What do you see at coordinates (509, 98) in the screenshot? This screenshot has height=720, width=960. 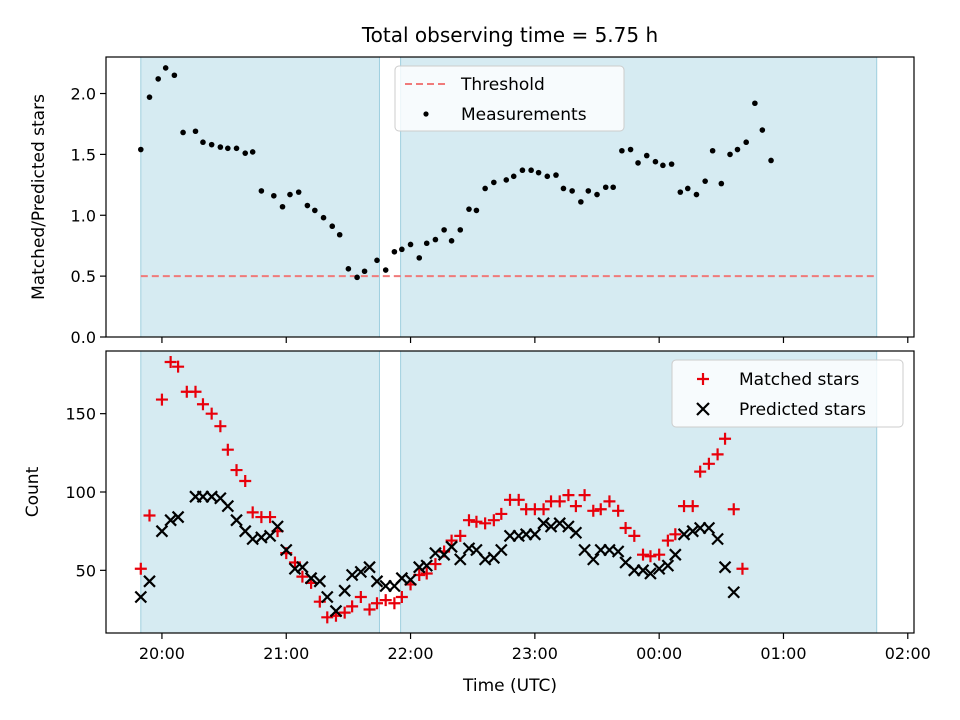 I see `ratio-panel-legend: Threshold Measurements` at bounding box center [509, 98].